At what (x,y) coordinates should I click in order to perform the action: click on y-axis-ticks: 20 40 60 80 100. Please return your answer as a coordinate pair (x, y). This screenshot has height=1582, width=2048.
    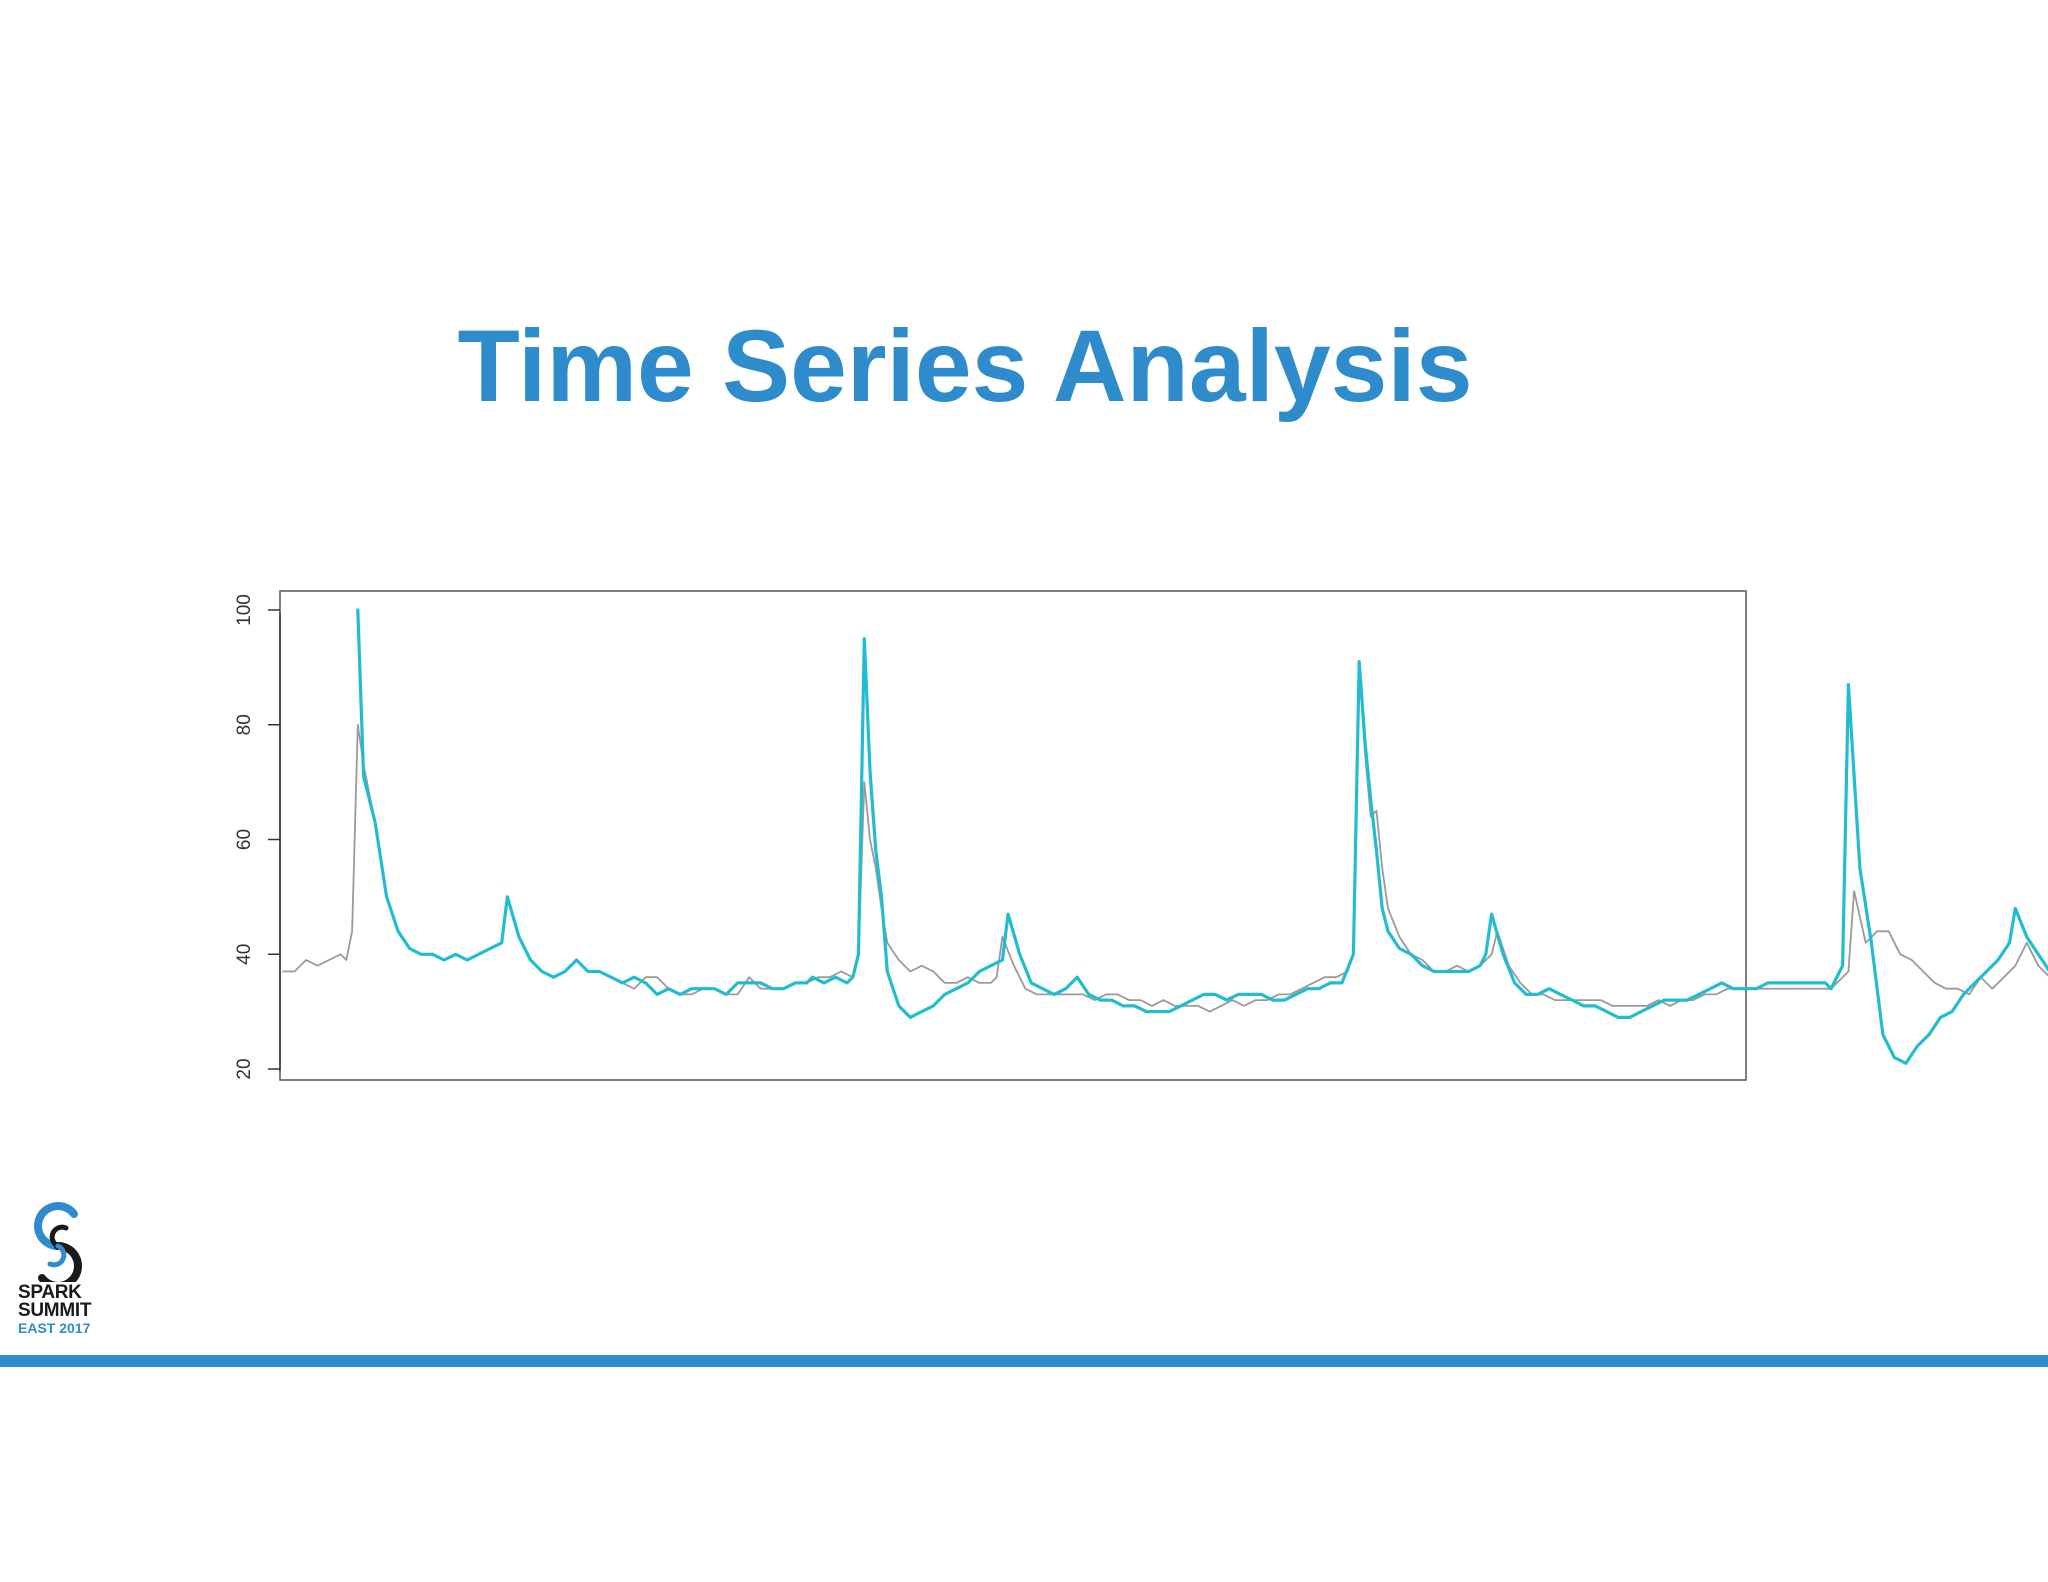
    Looking at the image, I should click on (257, 837).